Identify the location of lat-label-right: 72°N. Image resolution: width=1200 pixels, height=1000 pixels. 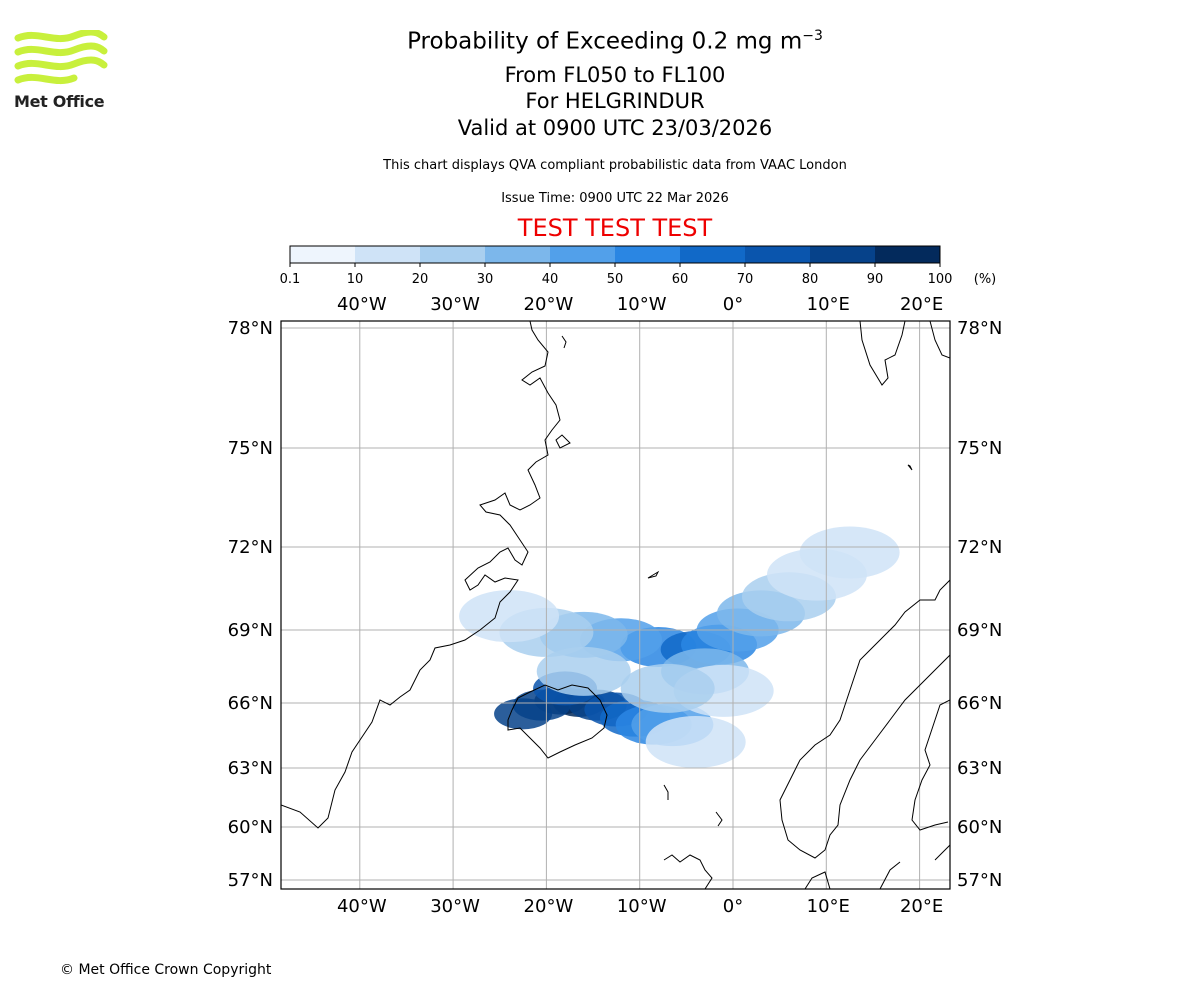
(979, 547).